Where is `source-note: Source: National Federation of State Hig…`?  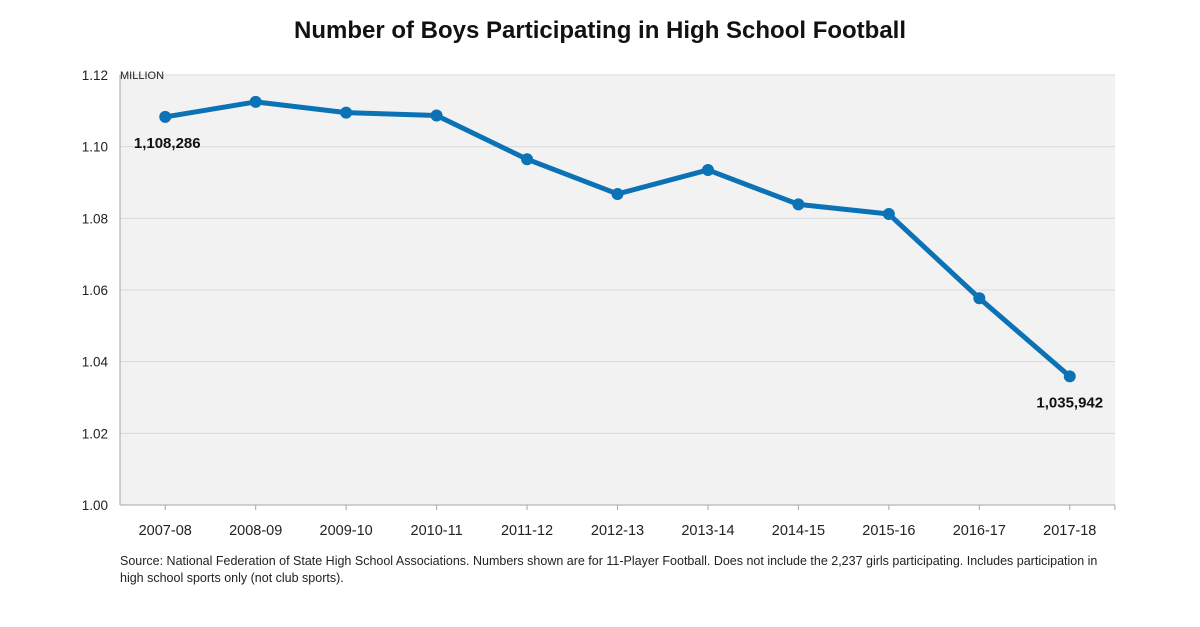 source-note: Source: National Federation of State Hig… is located at coordinates (609, 569).